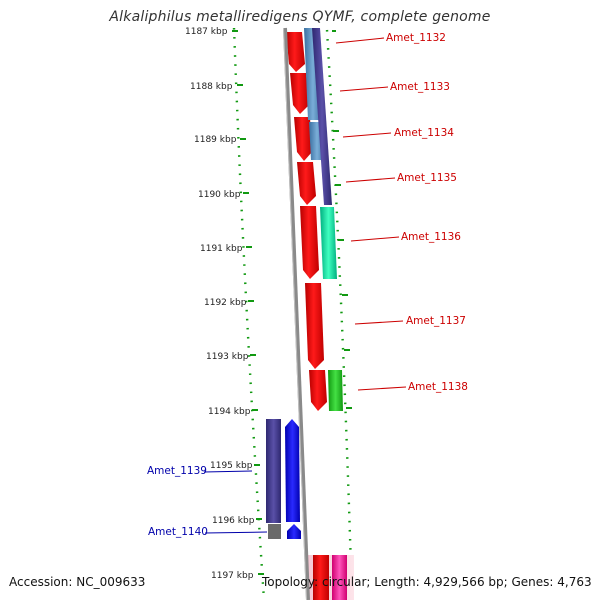 The image size is (600, 600). What do you see at coordinates (335, 390) in the screenshot?
I see `feature-green` at bounding box center [335, 390].